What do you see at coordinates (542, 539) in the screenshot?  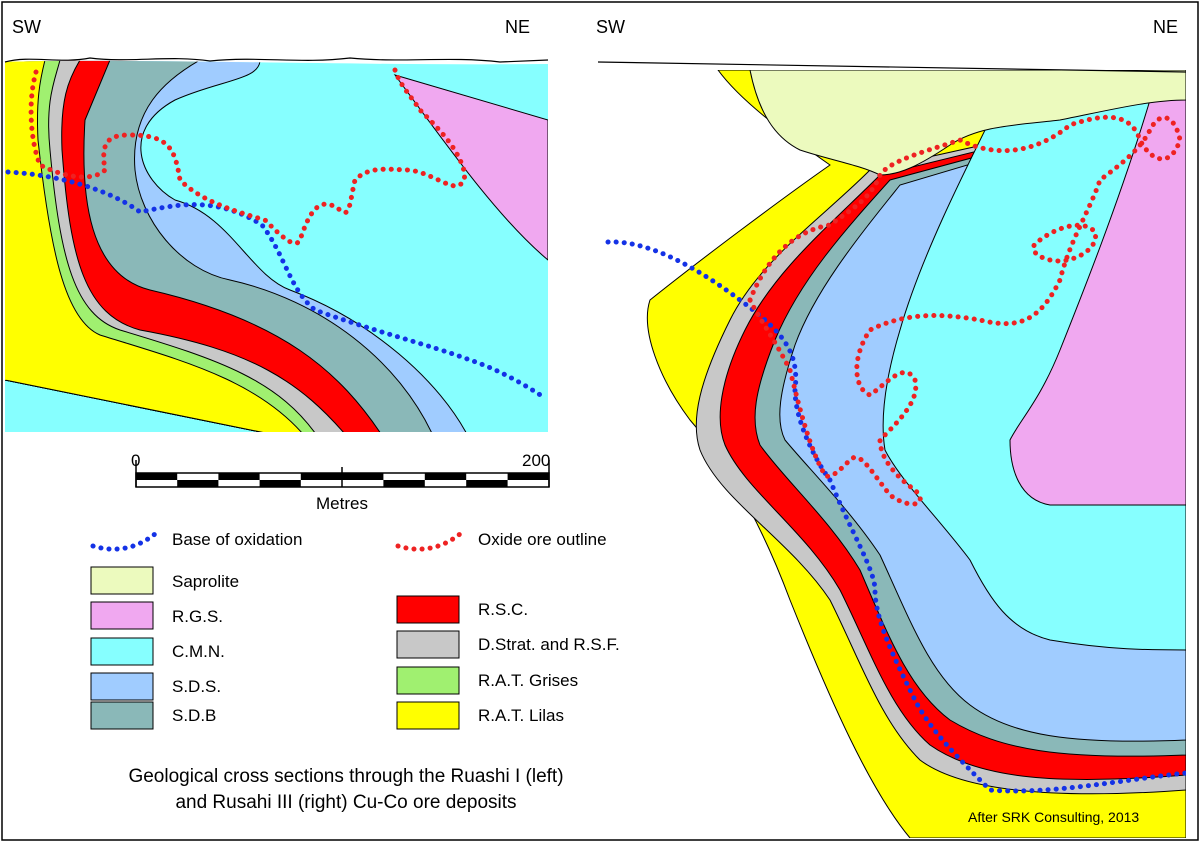 I see `legend-oxide-ore-label: Oxide ore outline` at bounding box center [542, 539].